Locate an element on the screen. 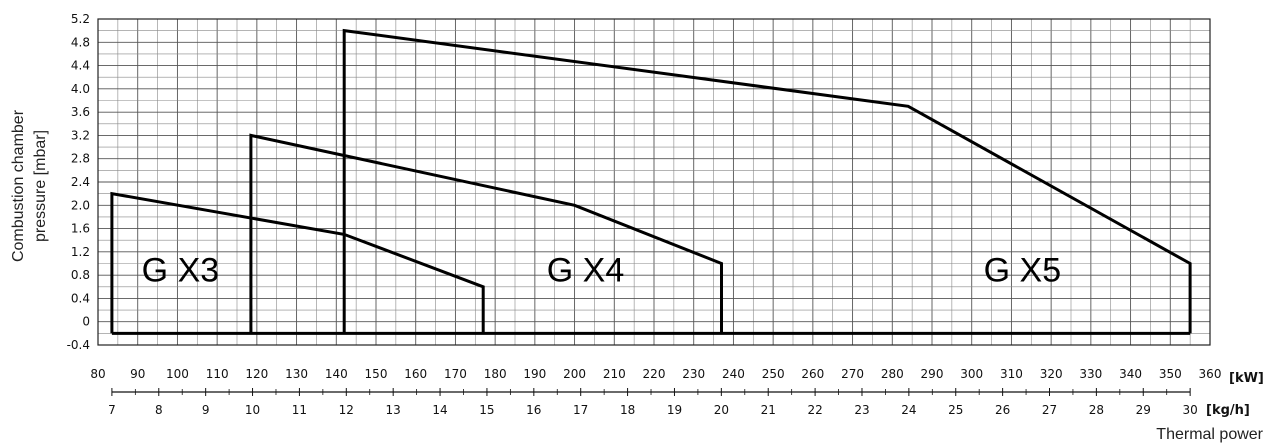 The width and height of the screenshot is (1267, 443). x-tick-label-kw: 230 is located at coordinates (693, 374).